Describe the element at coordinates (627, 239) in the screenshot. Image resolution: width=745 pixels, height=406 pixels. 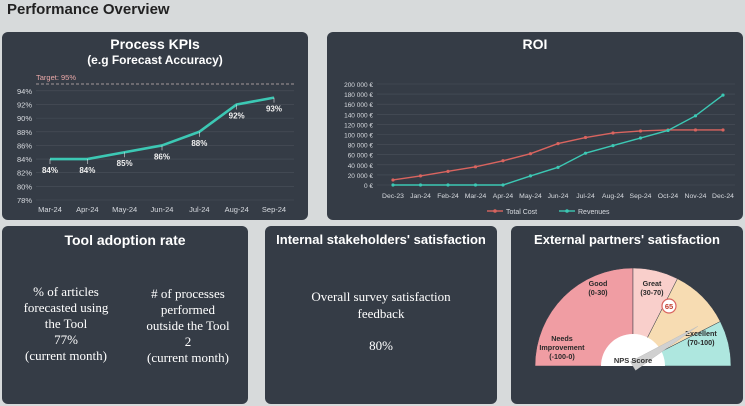
I see `external-satisfaction-title: External partners' satisfaction` at that location.